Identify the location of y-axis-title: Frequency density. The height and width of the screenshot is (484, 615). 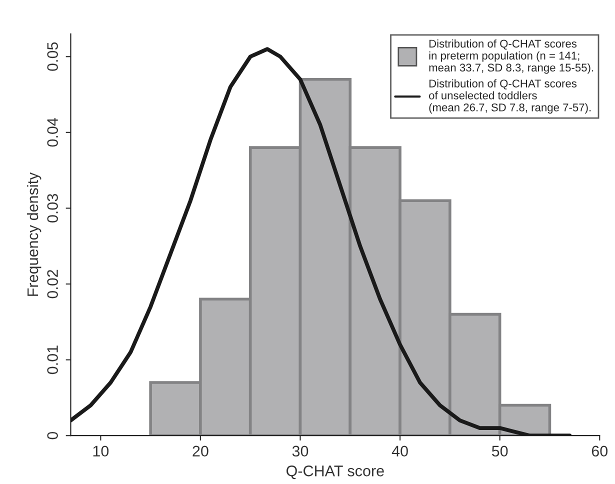
(34, 234).